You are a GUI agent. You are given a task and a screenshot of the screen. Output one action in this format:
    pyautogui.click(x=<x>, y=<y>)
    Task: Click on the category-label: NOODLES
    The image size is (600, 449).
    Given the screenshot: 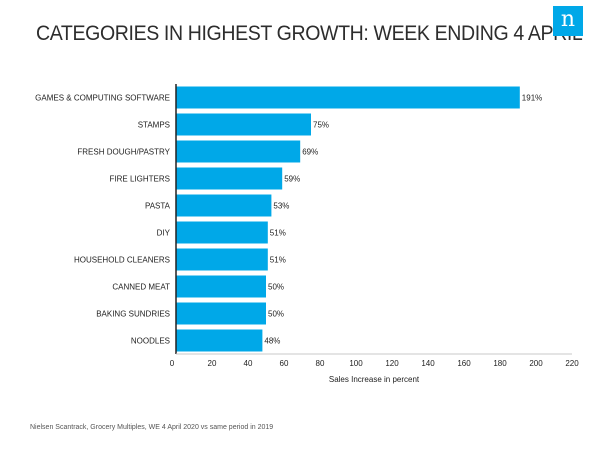 What is the action you would take?
    pyautogui.click(x=150, y=341)
    